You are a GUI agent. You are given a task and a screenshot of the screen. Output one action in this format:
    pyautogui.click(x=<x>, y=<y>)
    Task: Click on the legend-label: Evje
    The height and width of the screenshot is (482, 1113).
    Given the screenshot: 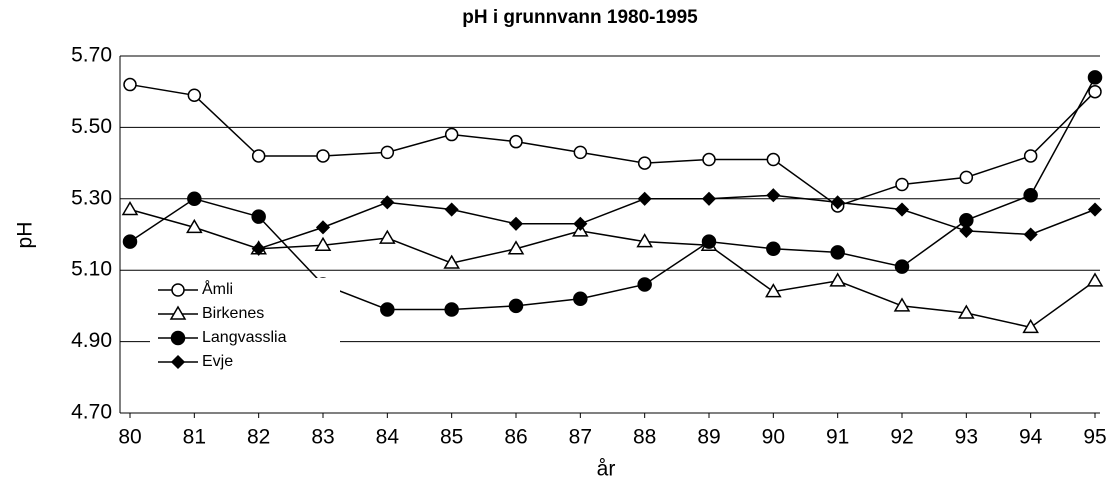 What is the action you would take?
    pyautogui.click(x=217, y=361)
    